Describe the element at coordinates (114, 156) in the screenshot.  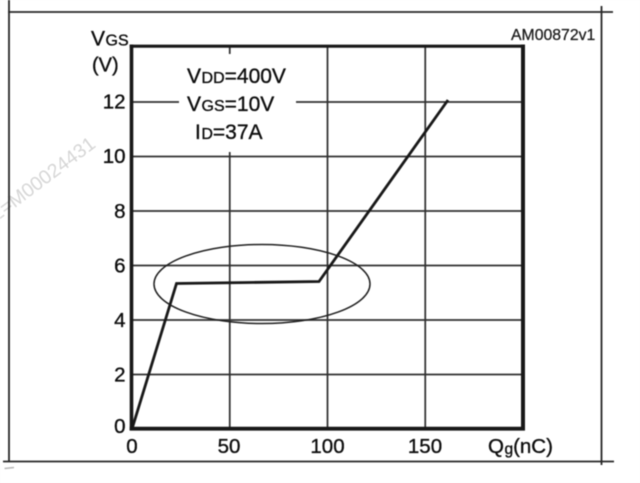
I see `svg-text: 10` at that location.